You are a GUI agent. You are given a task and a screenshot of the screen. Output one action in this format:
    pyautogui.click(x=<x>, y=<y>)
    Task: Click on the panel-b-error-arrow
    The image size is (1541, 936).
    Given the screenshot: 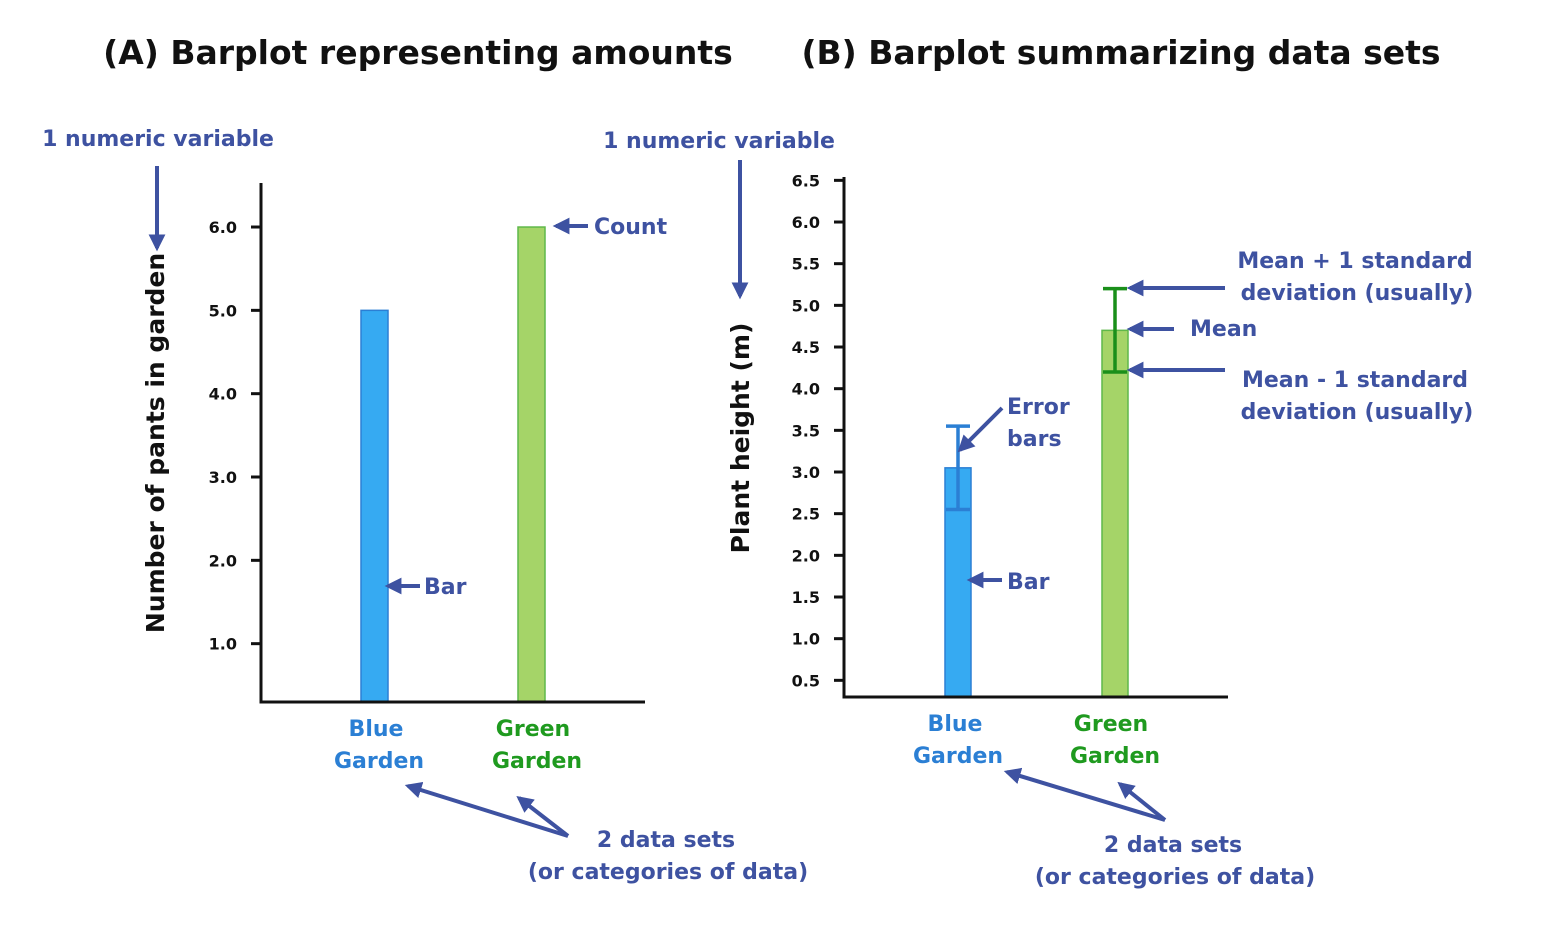 What is the action you would take?
    pyautogui.click(x=980, y=429)
    